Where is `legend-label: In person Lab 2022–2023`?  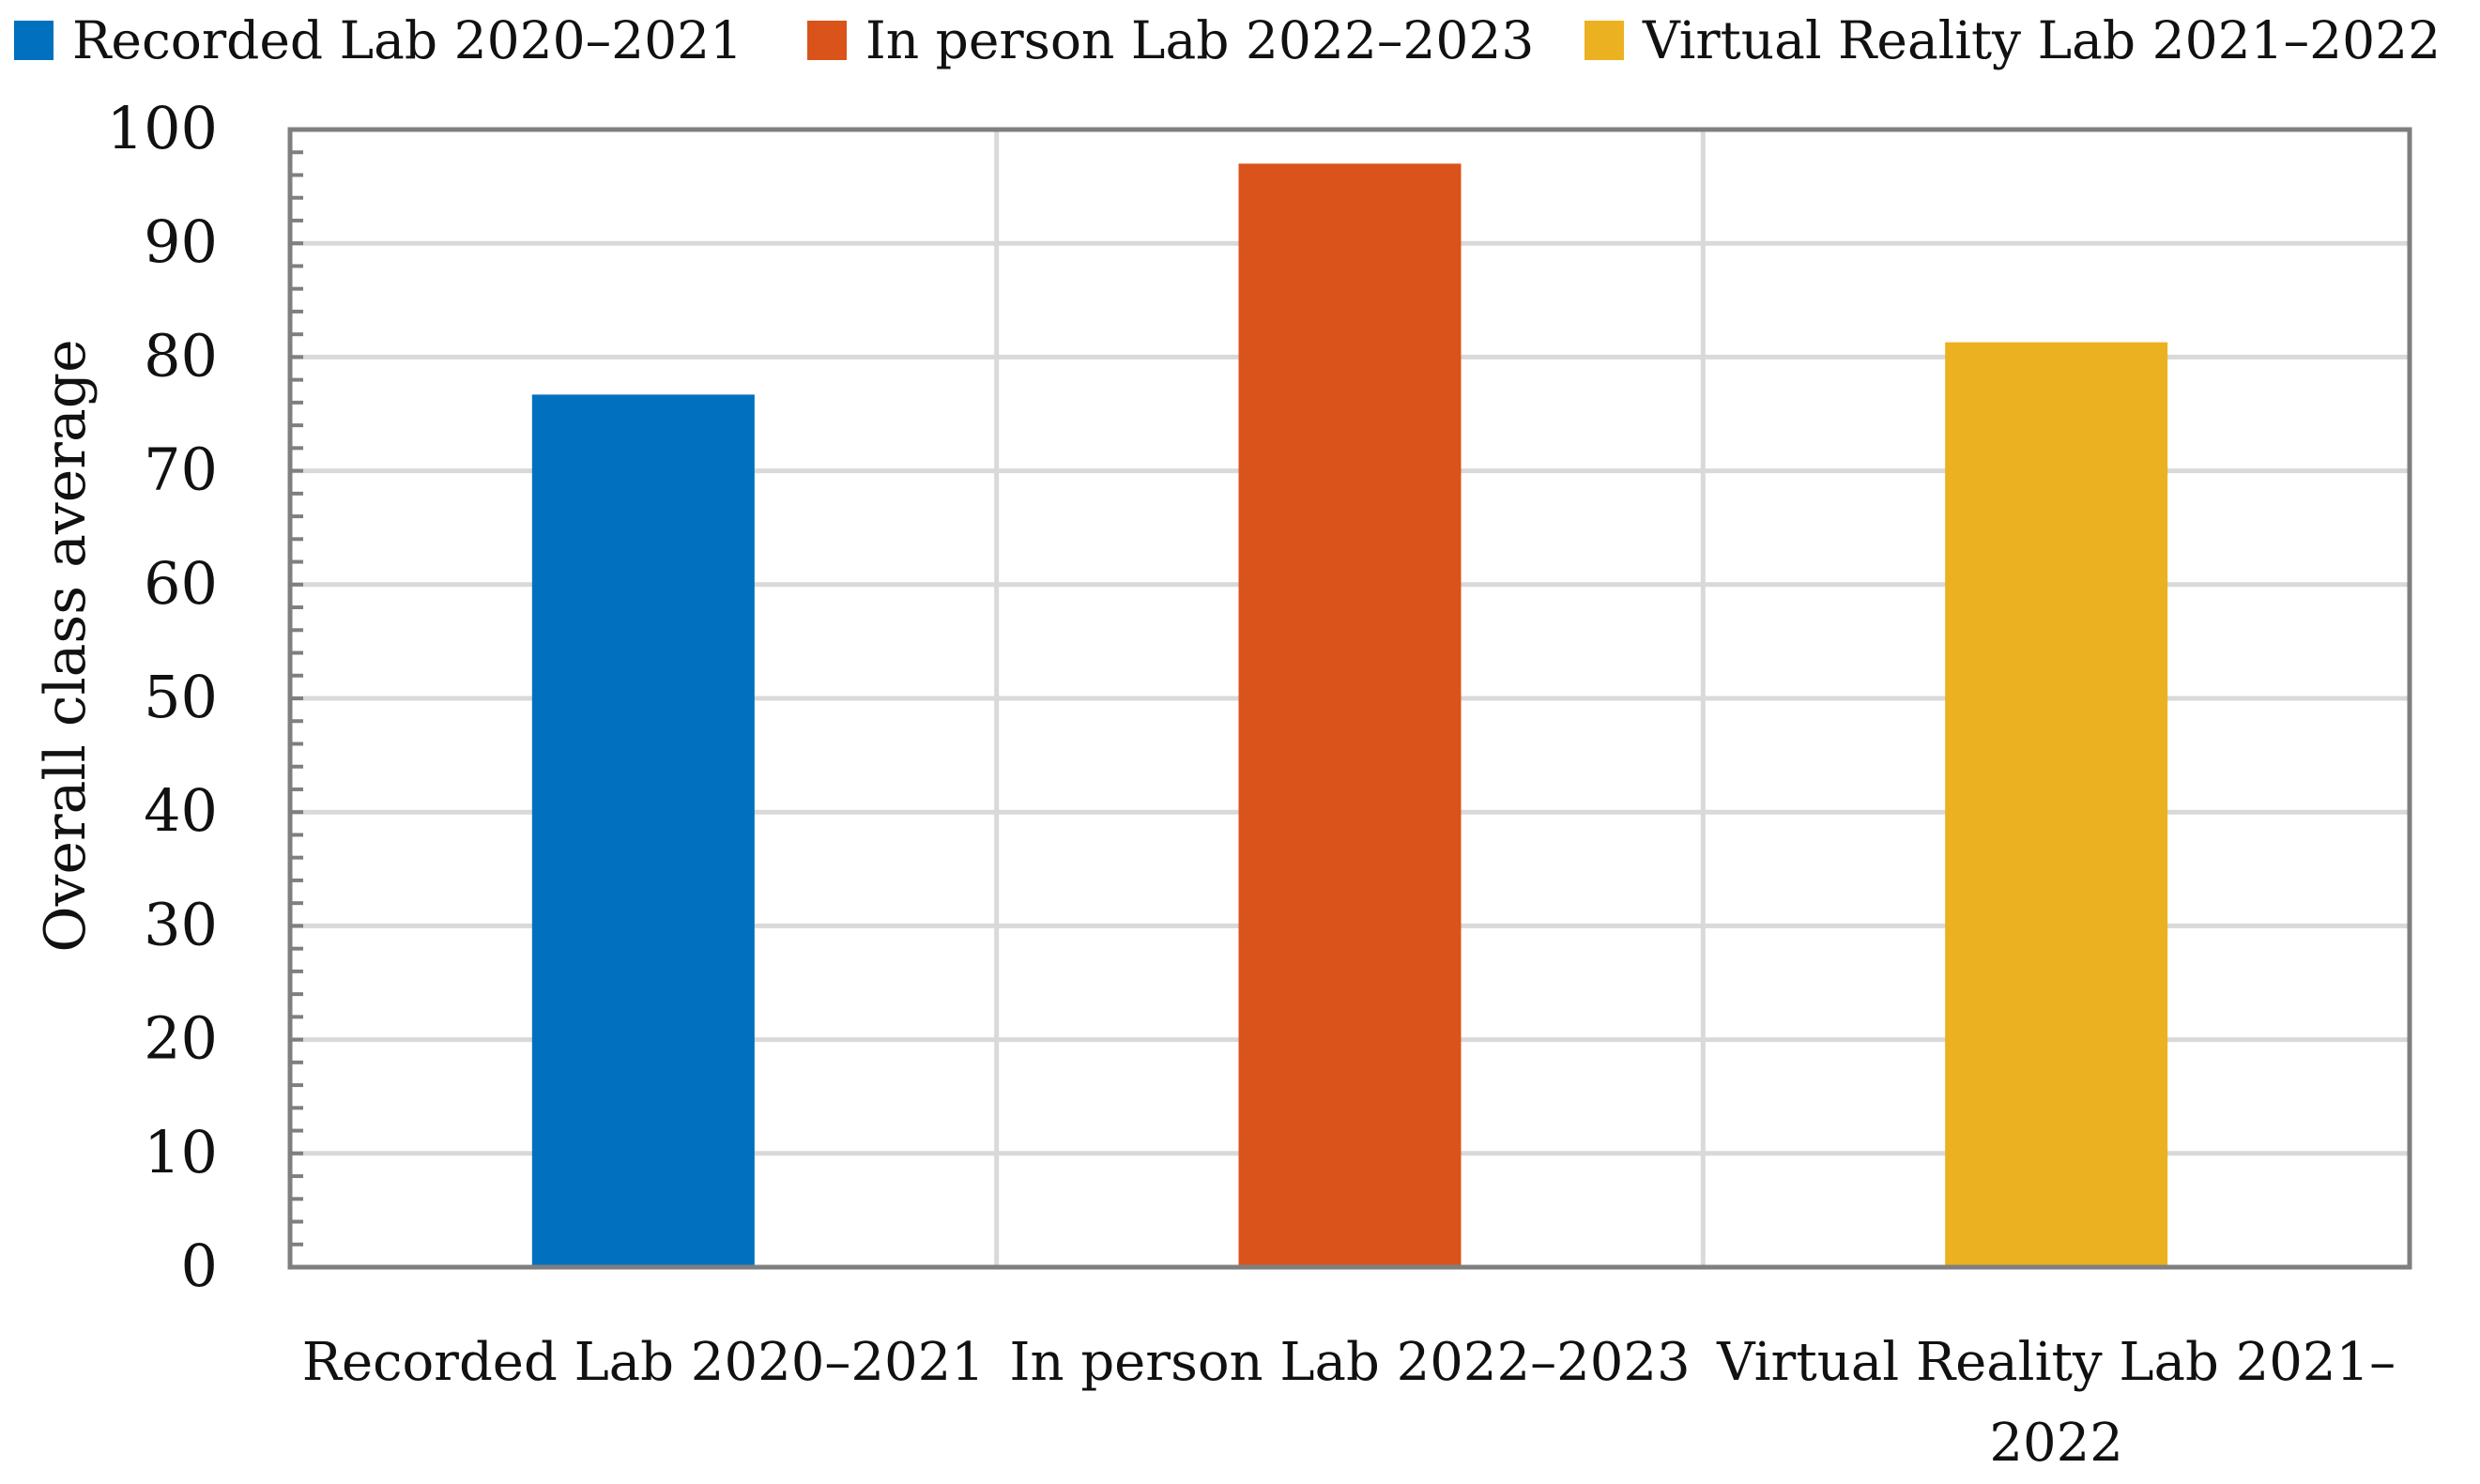 legend-label: In person Lab 2022–2023 is located at coordinates (1200, 40).